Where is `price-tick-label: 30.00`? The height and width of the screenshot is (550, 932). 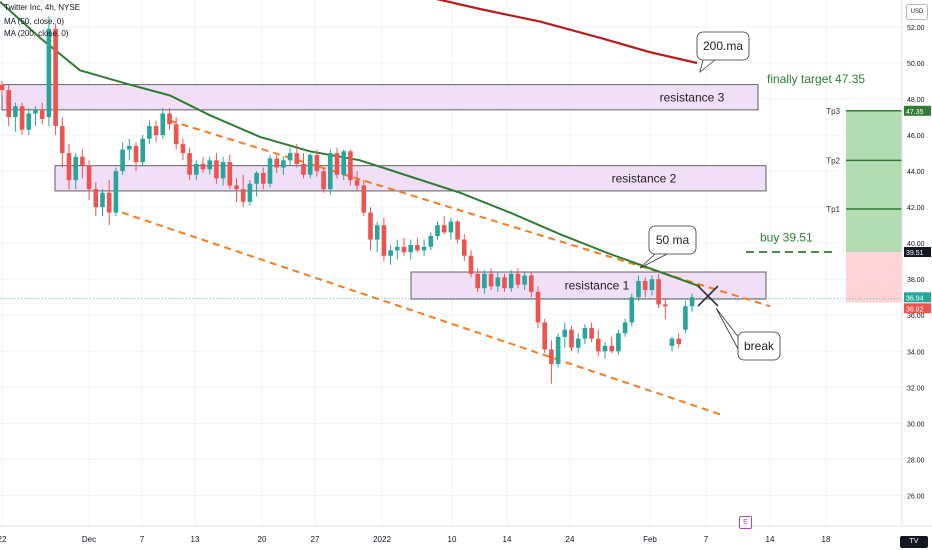 price-tick-label: 30.00 is located at coordinates (916, 424).